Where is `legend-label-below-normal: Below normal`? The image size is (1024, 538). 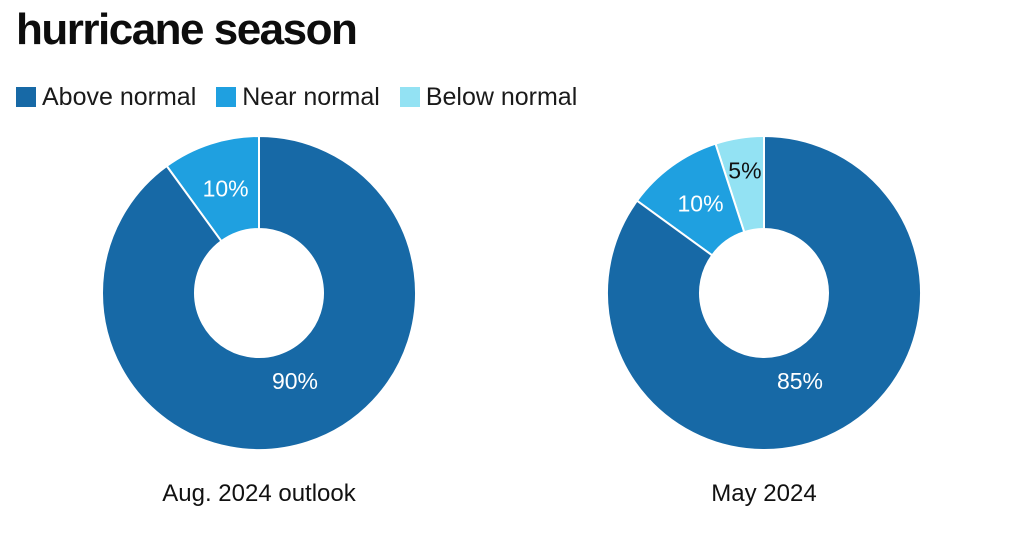
legend-label-below-normal: Below normal is located at coordinates (501, 96).